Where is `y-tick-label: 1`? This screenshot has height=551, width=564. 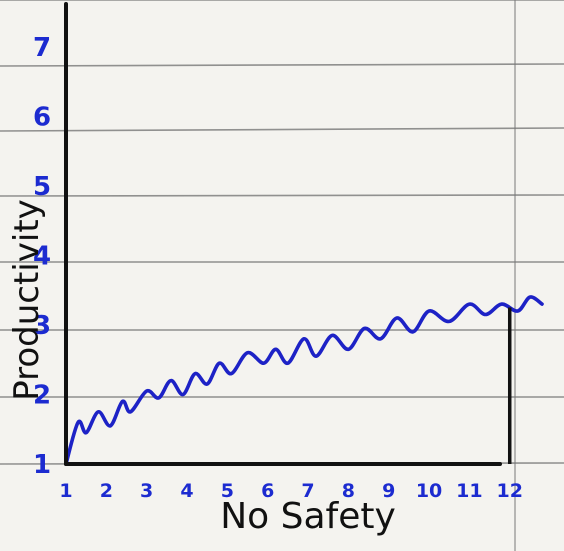
y-tick-label: 1 is located at coordinates (42, 465).